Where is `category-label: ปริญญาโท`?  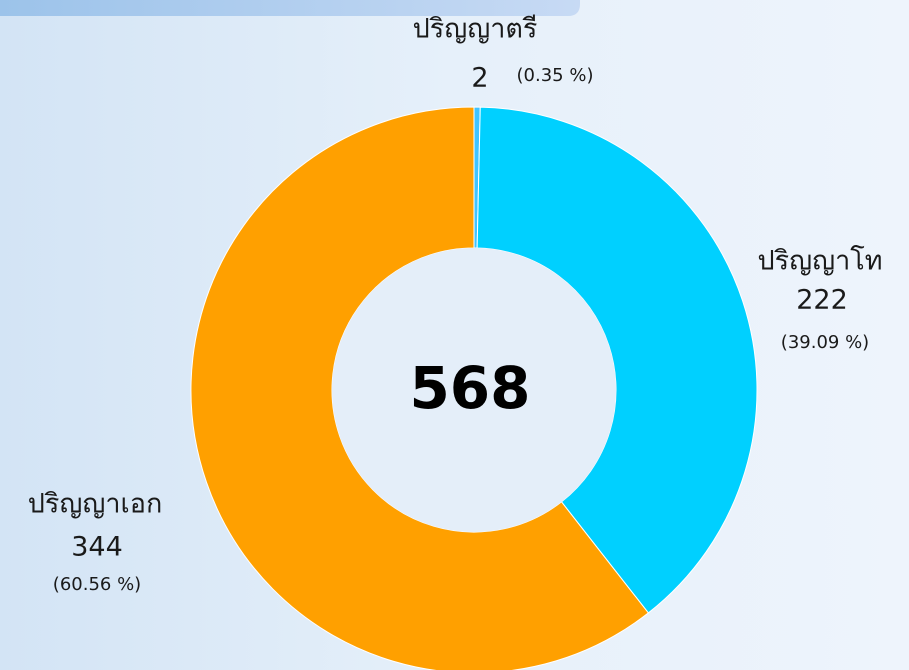 category-label: ปริญญาโท is located at coordinates (819, 261).